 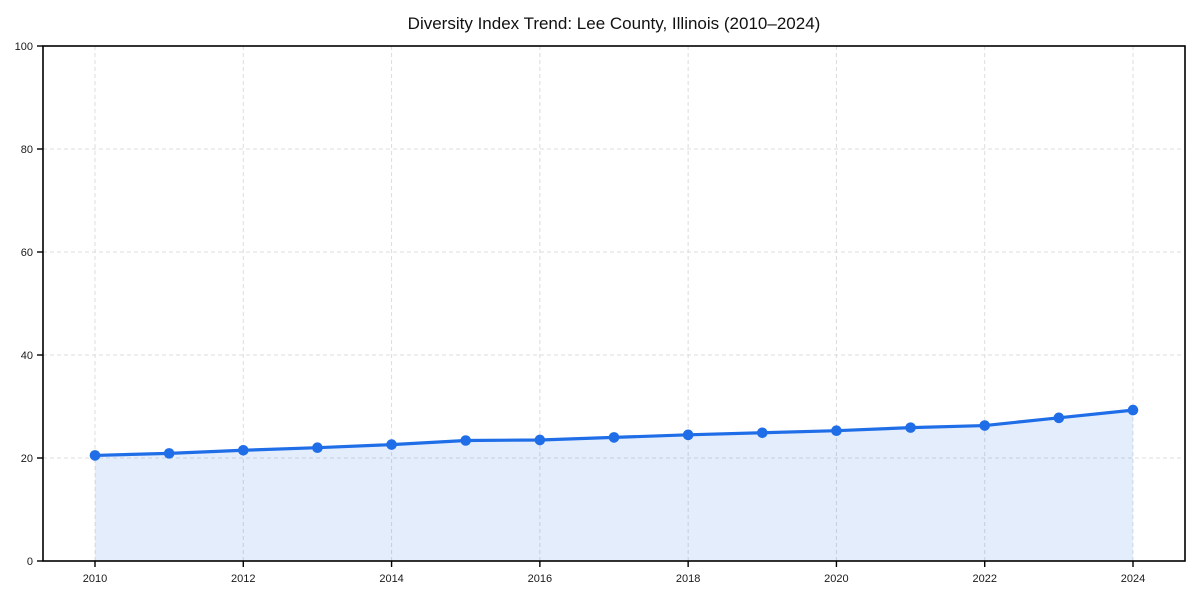 What do you see at coordinates (95, 455) in the screenshot?
I see `data-point-2010` at bounding box center [95, 455].